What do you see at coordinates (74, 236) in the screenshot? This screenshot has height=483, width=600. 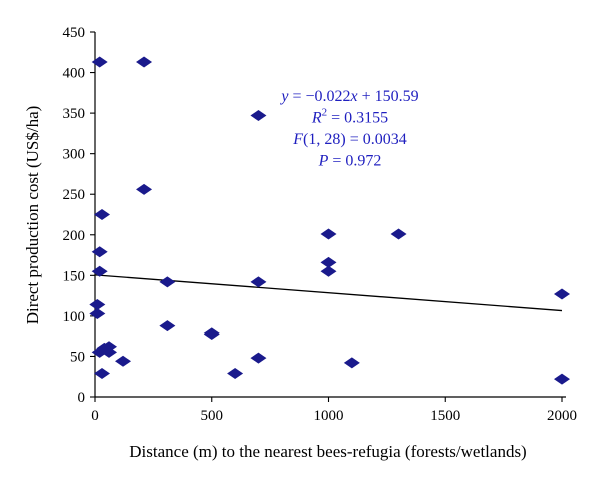 I see `y-tick-label: 200` at bounding box center [74, 236].